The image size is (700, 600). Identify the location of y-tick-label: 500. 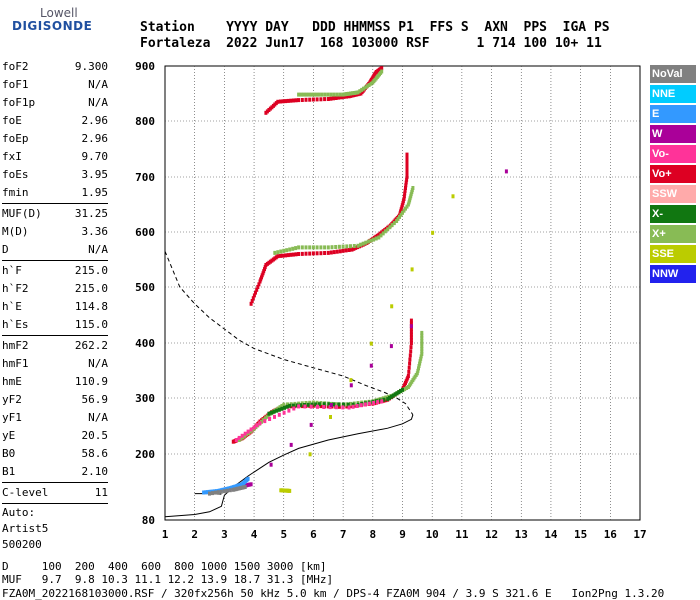
(145, 287).